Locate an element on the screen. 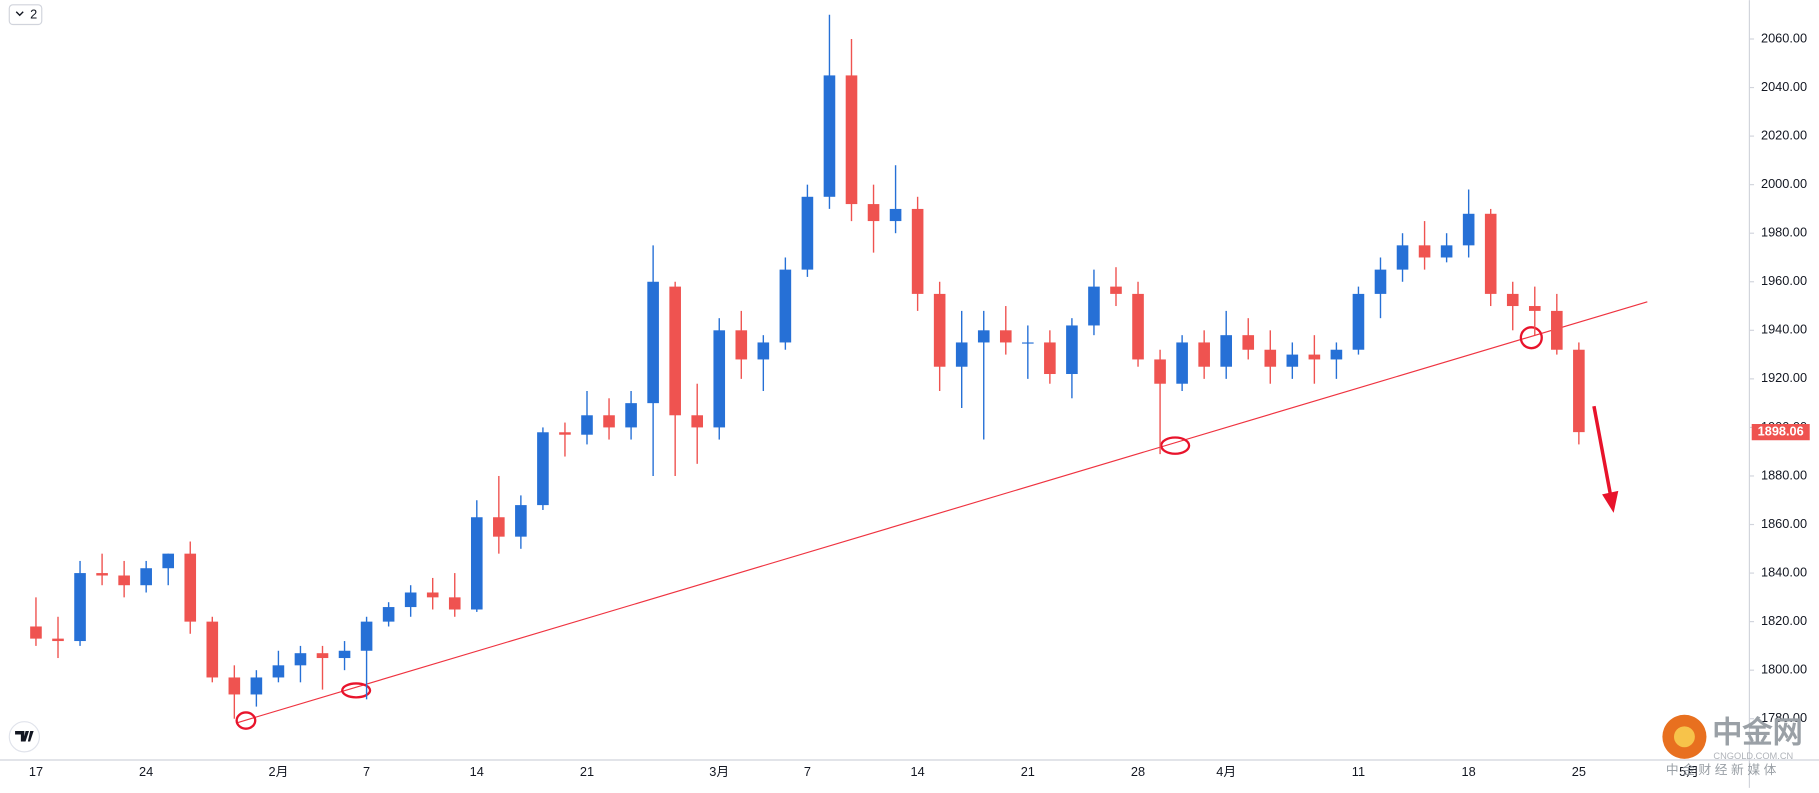  x-tick-label: 14 is located at coordinates (477, 771).